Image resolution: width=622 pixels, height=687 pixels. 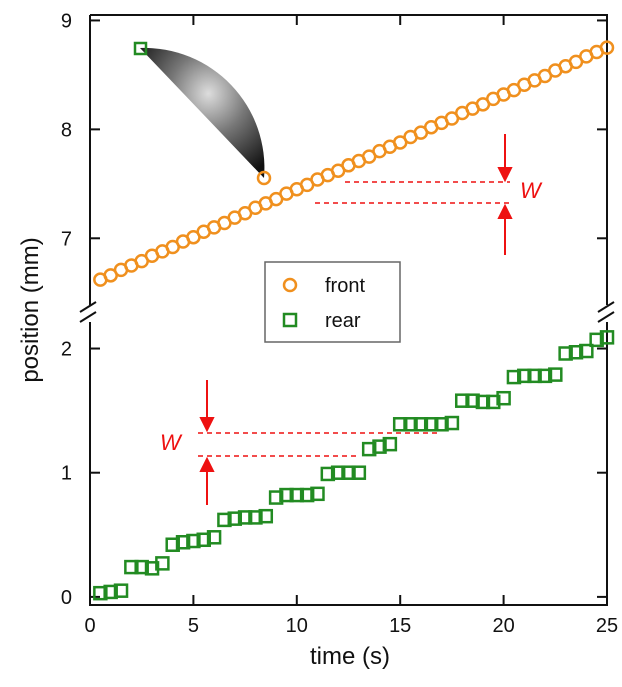 What do you see at coordinates (400, 626) in the screenshot?
I see `x-tick-label: 15` at bounding box center [400, 626].